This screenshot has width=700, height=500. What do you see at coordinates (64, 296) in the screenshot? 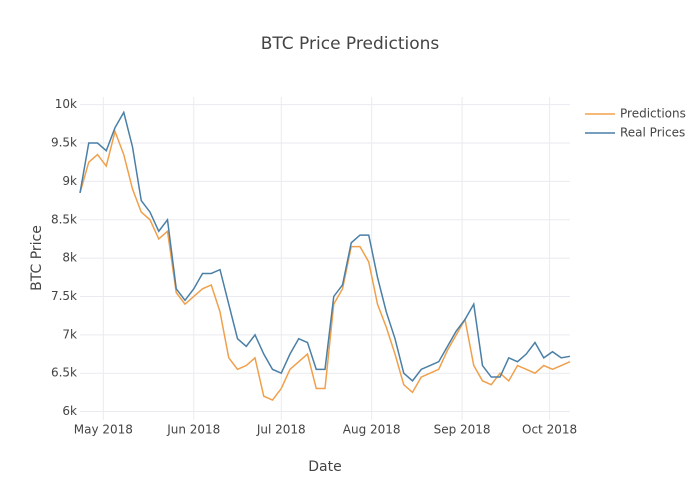
I see `y-tick-label: 7.5k` at bounding box center [64, 296].